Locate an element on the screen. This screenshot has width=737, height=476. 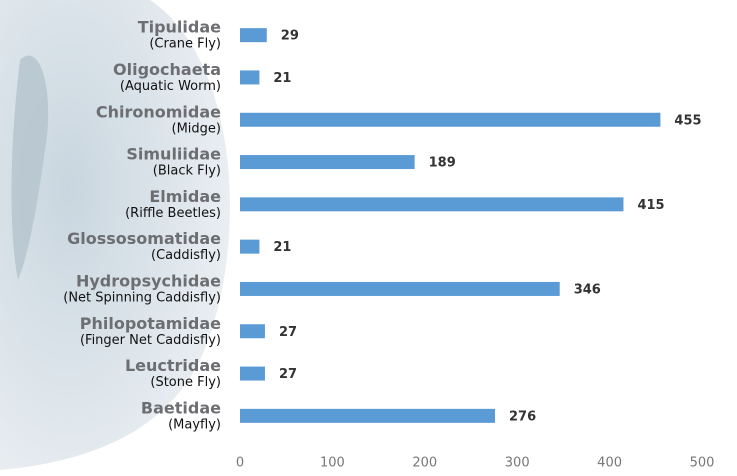
value-label: 455 is located at coordinates (687, 120).